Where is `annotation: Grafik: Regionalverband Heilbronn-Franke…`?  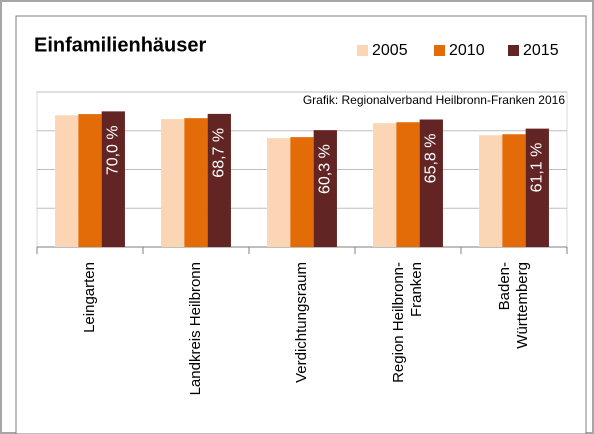
annotation: Grafik: Regionalverband Heilbronn-Franke… is located at coordinates (434, 100).